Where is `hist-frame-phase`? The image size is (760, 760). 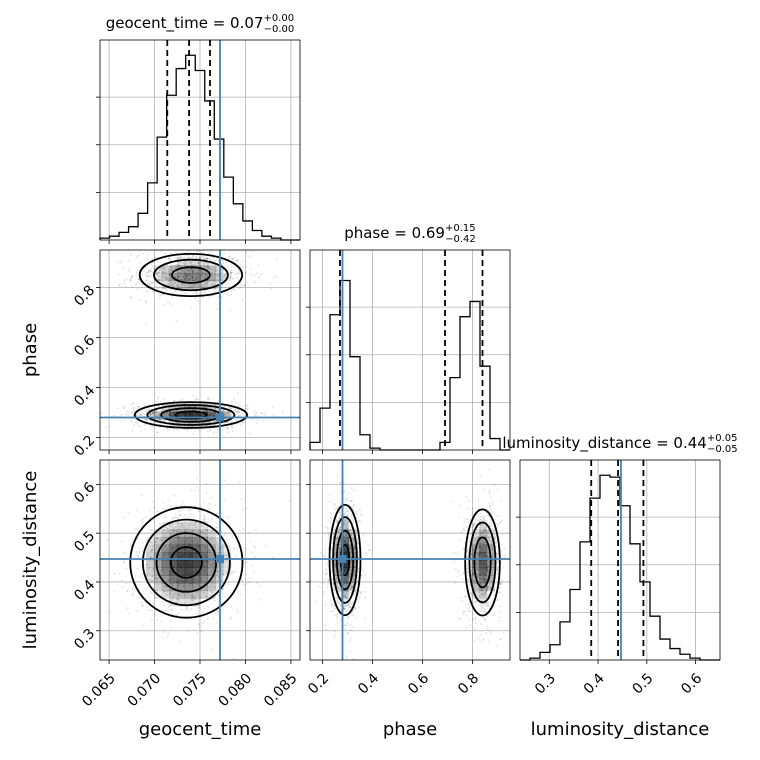
hist-frame-phase is located at coordinates (410, 350).